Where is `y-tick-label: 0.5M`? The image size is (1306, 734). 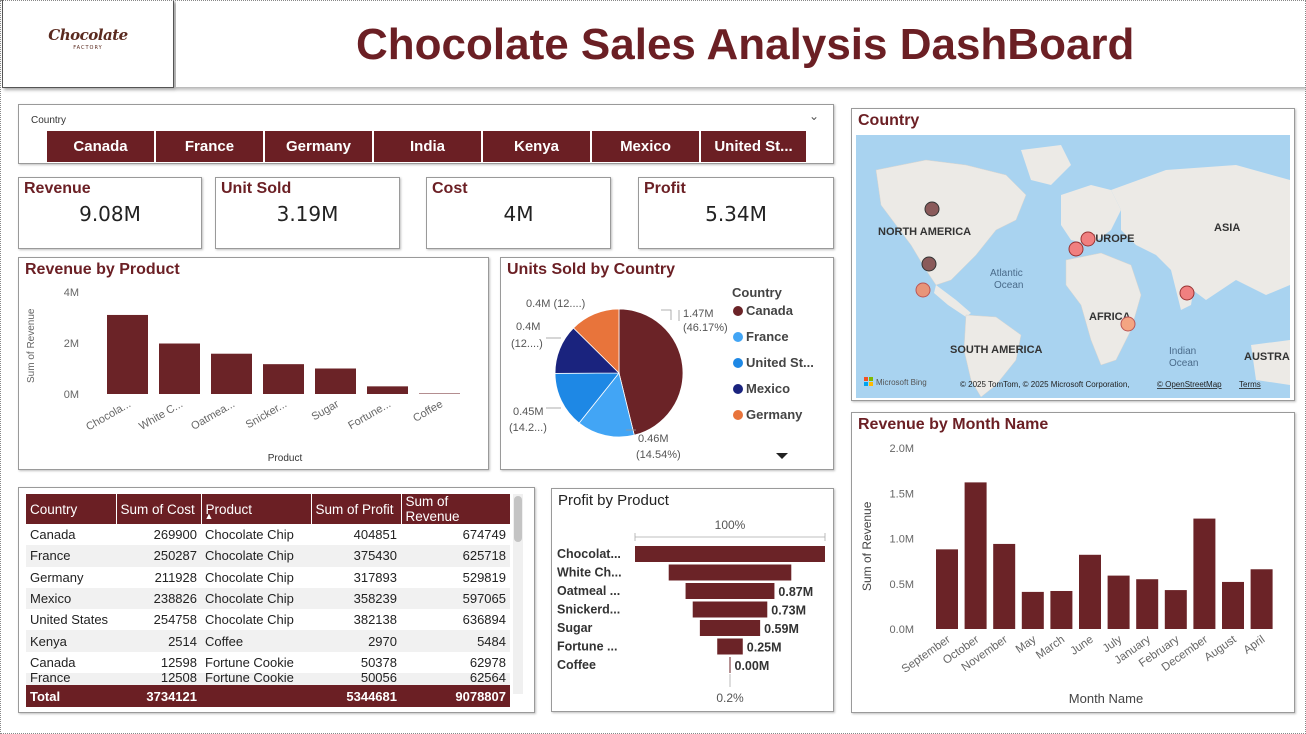 y-tick-label: 0.5M is located at coordinates (902, 585).